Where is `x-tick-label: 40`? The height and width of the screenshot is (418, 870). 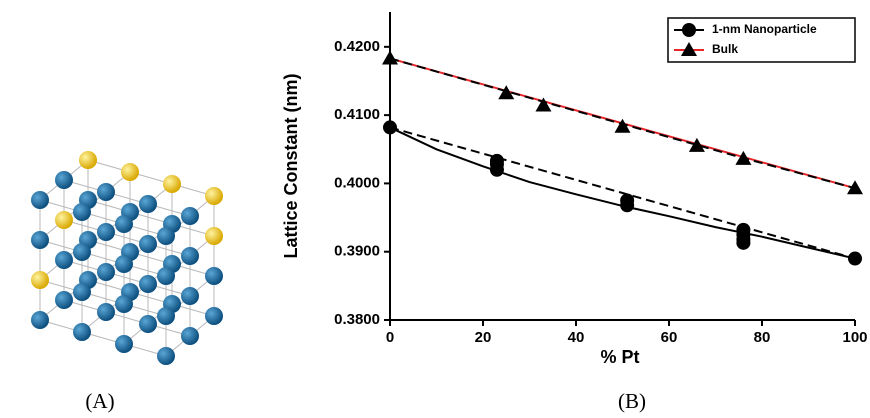 x-tick-label: 40 is located at coordinates (576, 337).